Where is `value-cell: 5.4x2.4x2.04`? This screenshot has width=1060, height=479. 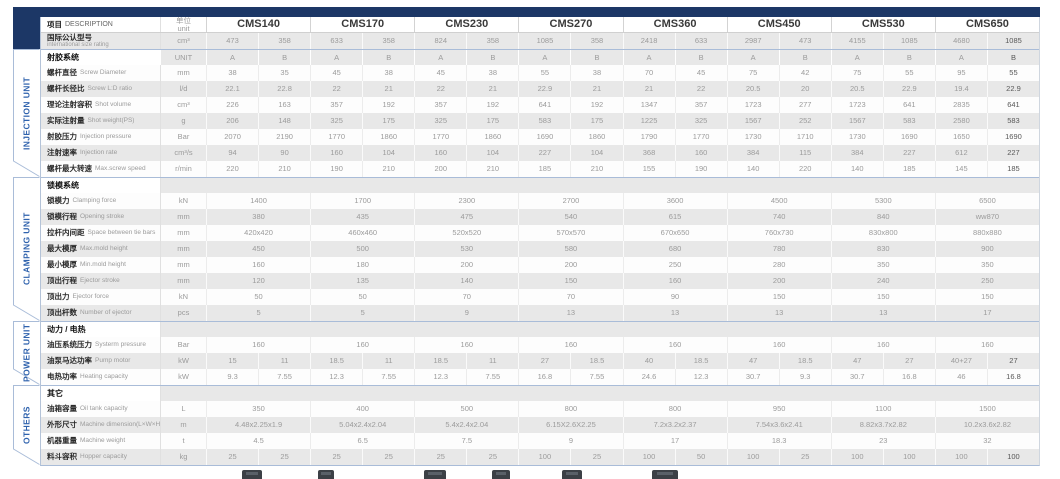 value-cell: 5.4x2.4x2.04 is located at coordinates (466, 425).